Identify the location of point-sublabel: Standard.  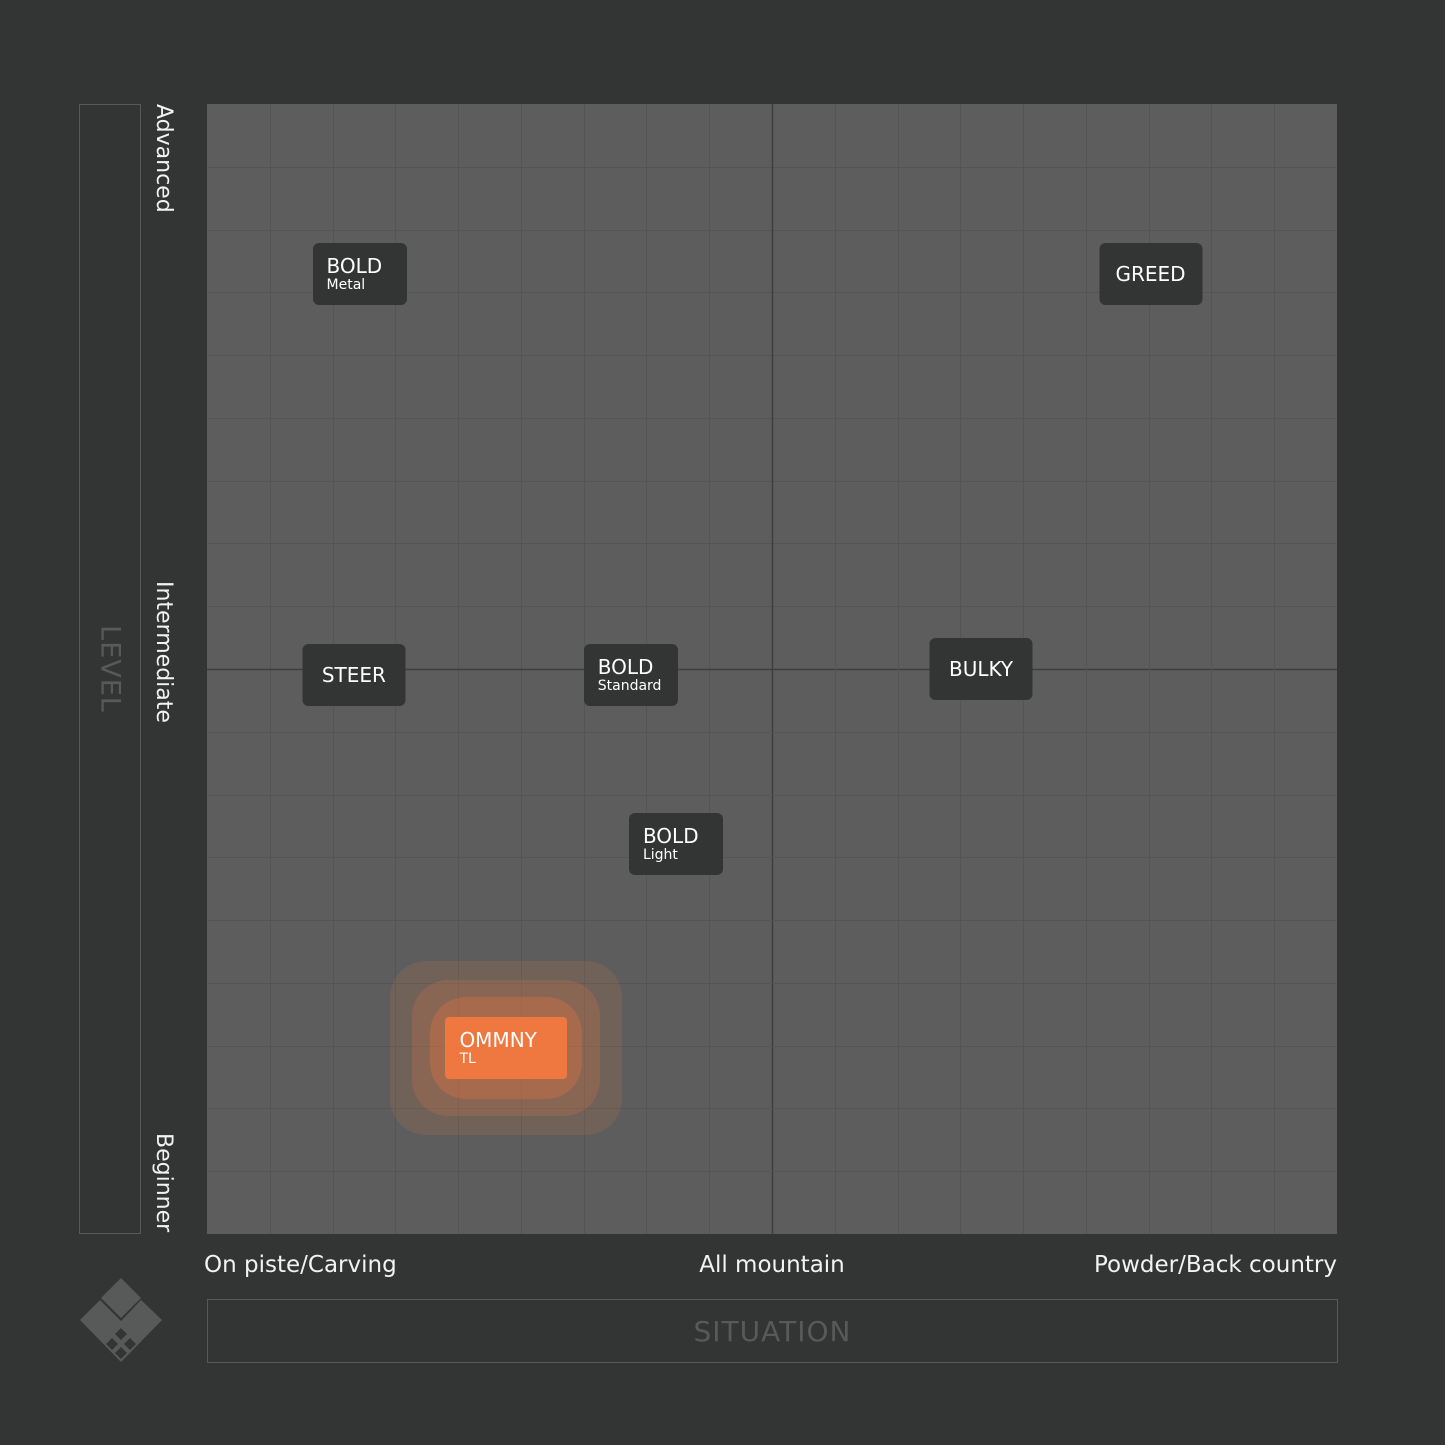
(629, 685).